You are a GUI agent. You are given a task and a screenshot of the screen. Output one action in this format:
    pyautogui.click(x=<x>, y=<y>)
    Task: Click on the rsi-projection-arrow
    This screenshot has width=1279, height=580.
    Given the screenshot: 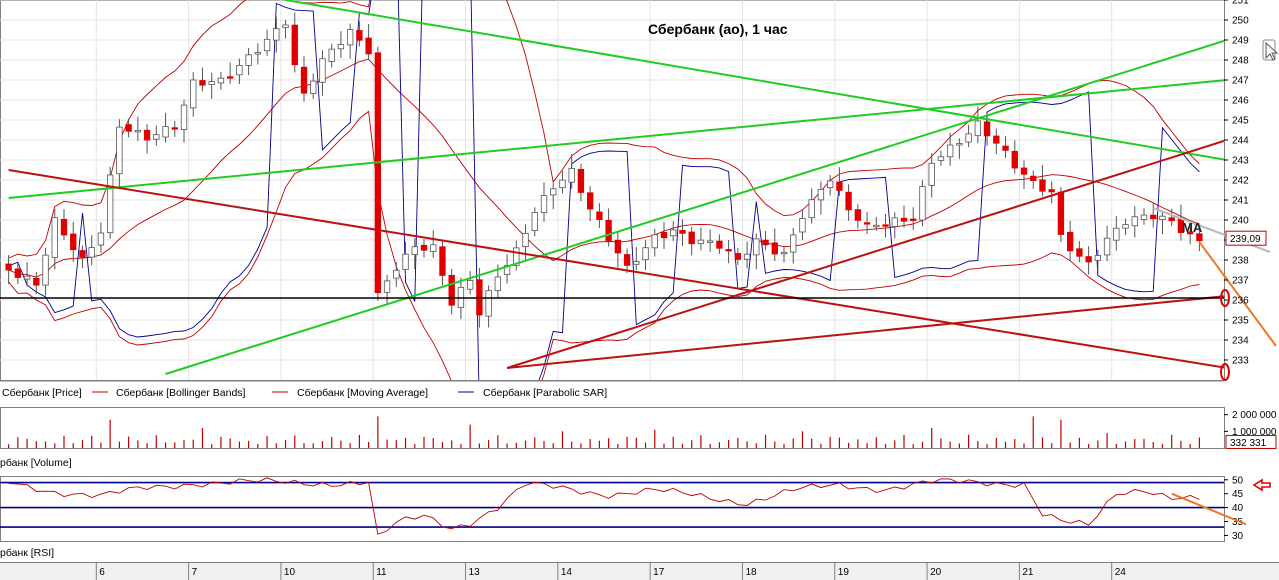 What is the action you would take?
    pyautogui.click(x=1209, y=509)
    